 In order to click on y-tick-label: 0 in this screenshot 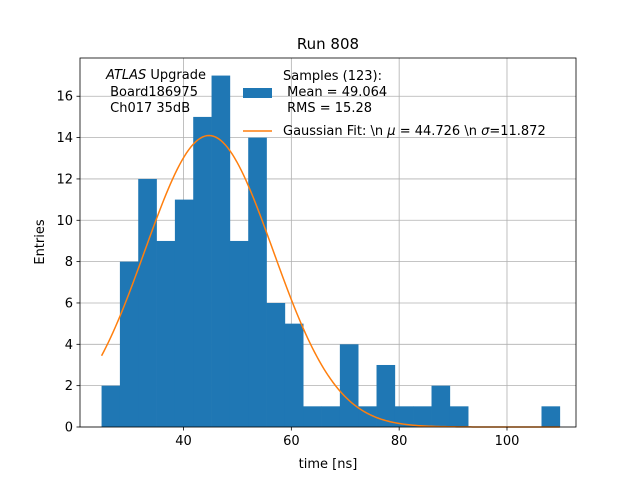, I will do `click(69, 428)`.